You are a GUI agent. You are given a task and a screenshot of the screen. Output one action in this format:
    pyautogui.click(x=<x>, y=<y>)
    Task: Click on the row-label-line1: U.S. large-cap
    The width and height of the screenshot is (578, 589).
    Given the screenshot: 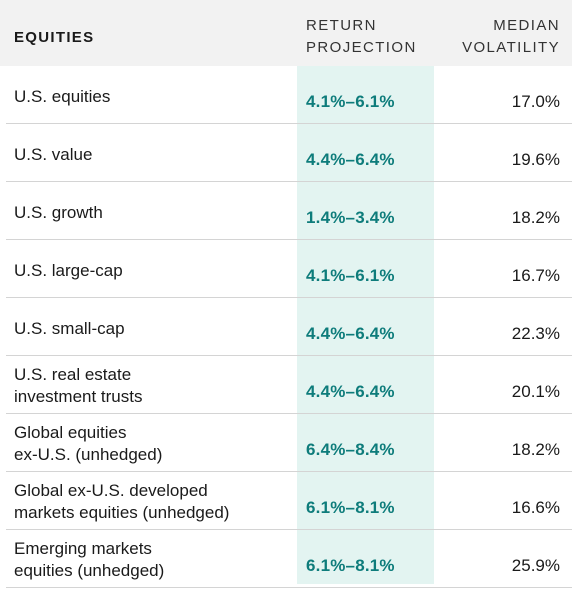 What is the action you would take?
    pyautogui.click(x=68, y=270)
    